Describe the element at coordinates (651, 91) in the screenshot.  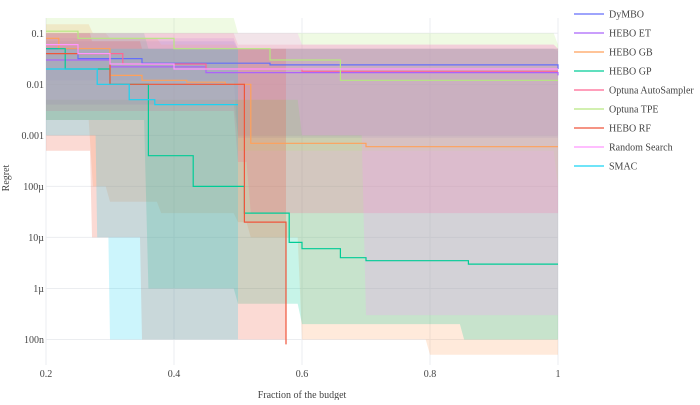
I see `legend-label: Optuna AutoSampler` at that location.